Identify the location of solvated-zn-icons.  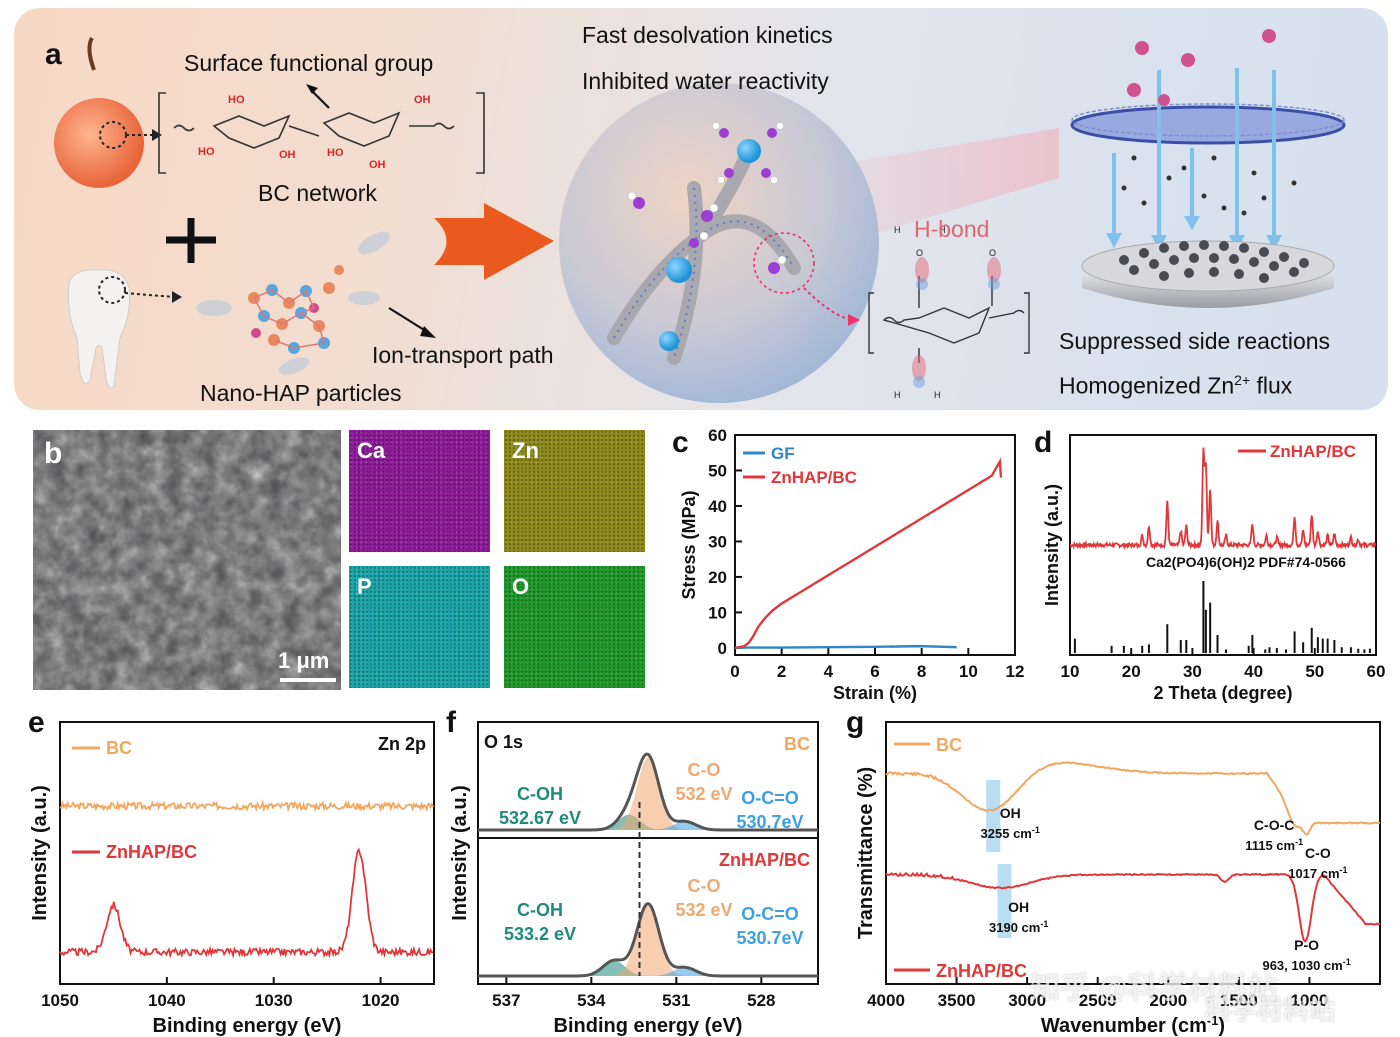
(1201, 67).